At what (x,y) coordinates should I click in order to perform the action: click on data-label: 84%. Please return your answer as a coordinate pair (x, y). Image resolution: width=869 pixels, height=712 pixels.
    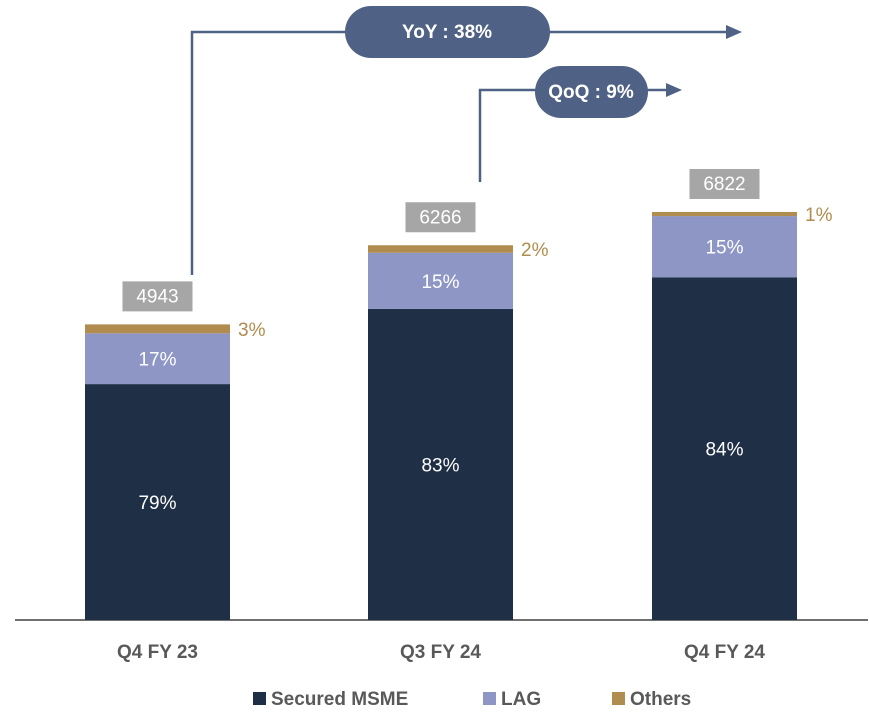
    Looking at the image, I should click on (724, 450).